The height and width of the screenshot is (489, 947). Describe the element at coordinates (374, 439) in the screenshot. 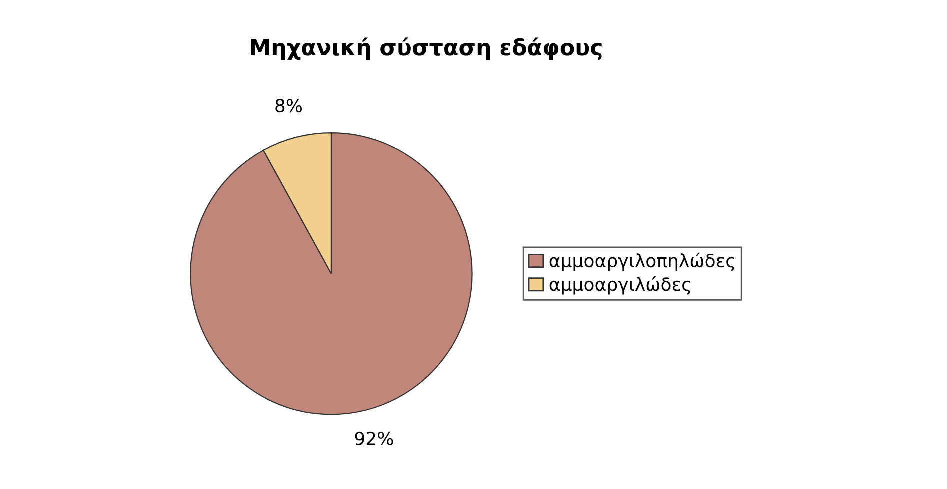

I see `data-label: 92%` at that location.